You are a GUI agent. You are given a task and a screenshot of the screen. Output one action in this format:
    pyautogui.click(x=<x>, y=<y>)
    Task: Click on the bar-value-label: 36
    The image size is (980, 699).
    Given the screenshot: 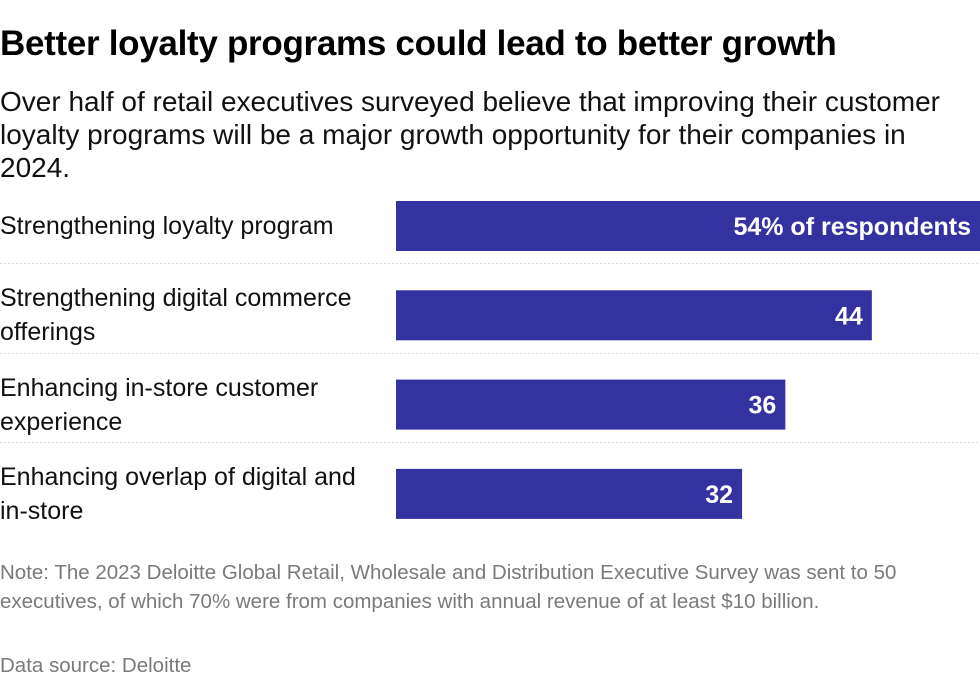 What is the action you would take?
    pyautogui.click(x=763, y=406)
    